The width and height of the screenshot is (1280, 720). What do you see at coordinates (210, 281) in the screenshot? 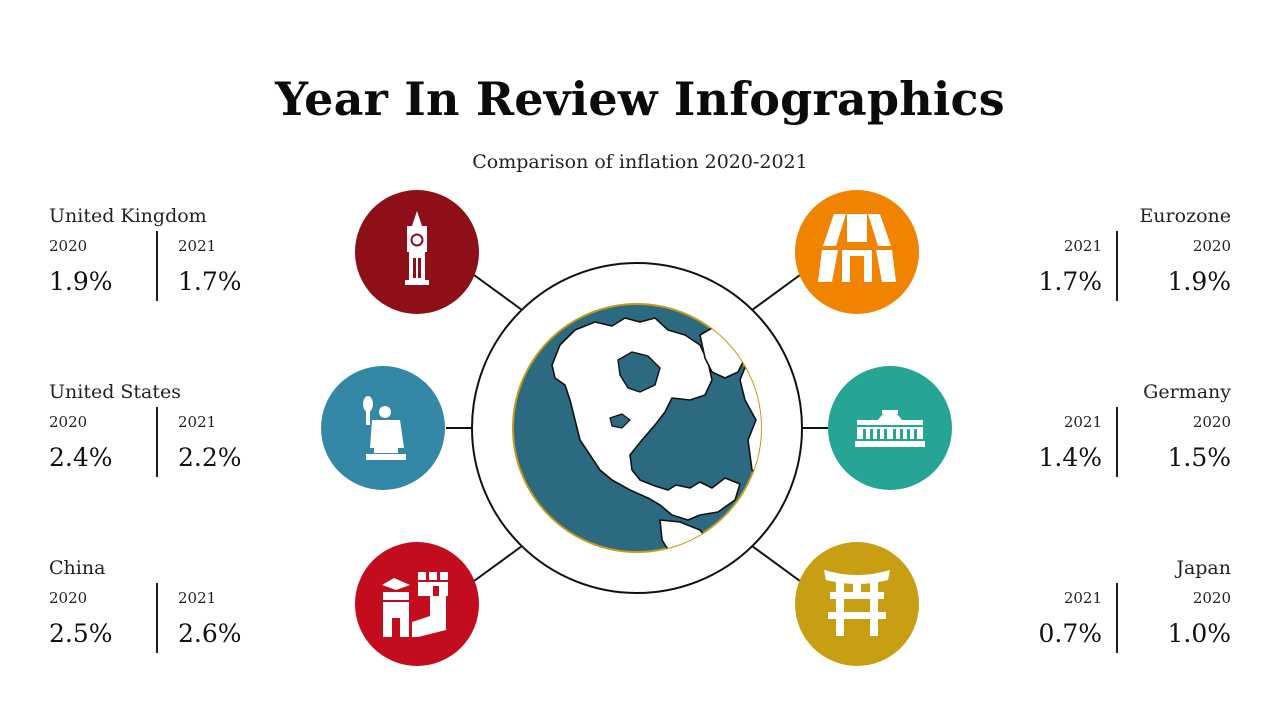
I see `uk-value-b: 1.7%` at bounding box center [210, 281].